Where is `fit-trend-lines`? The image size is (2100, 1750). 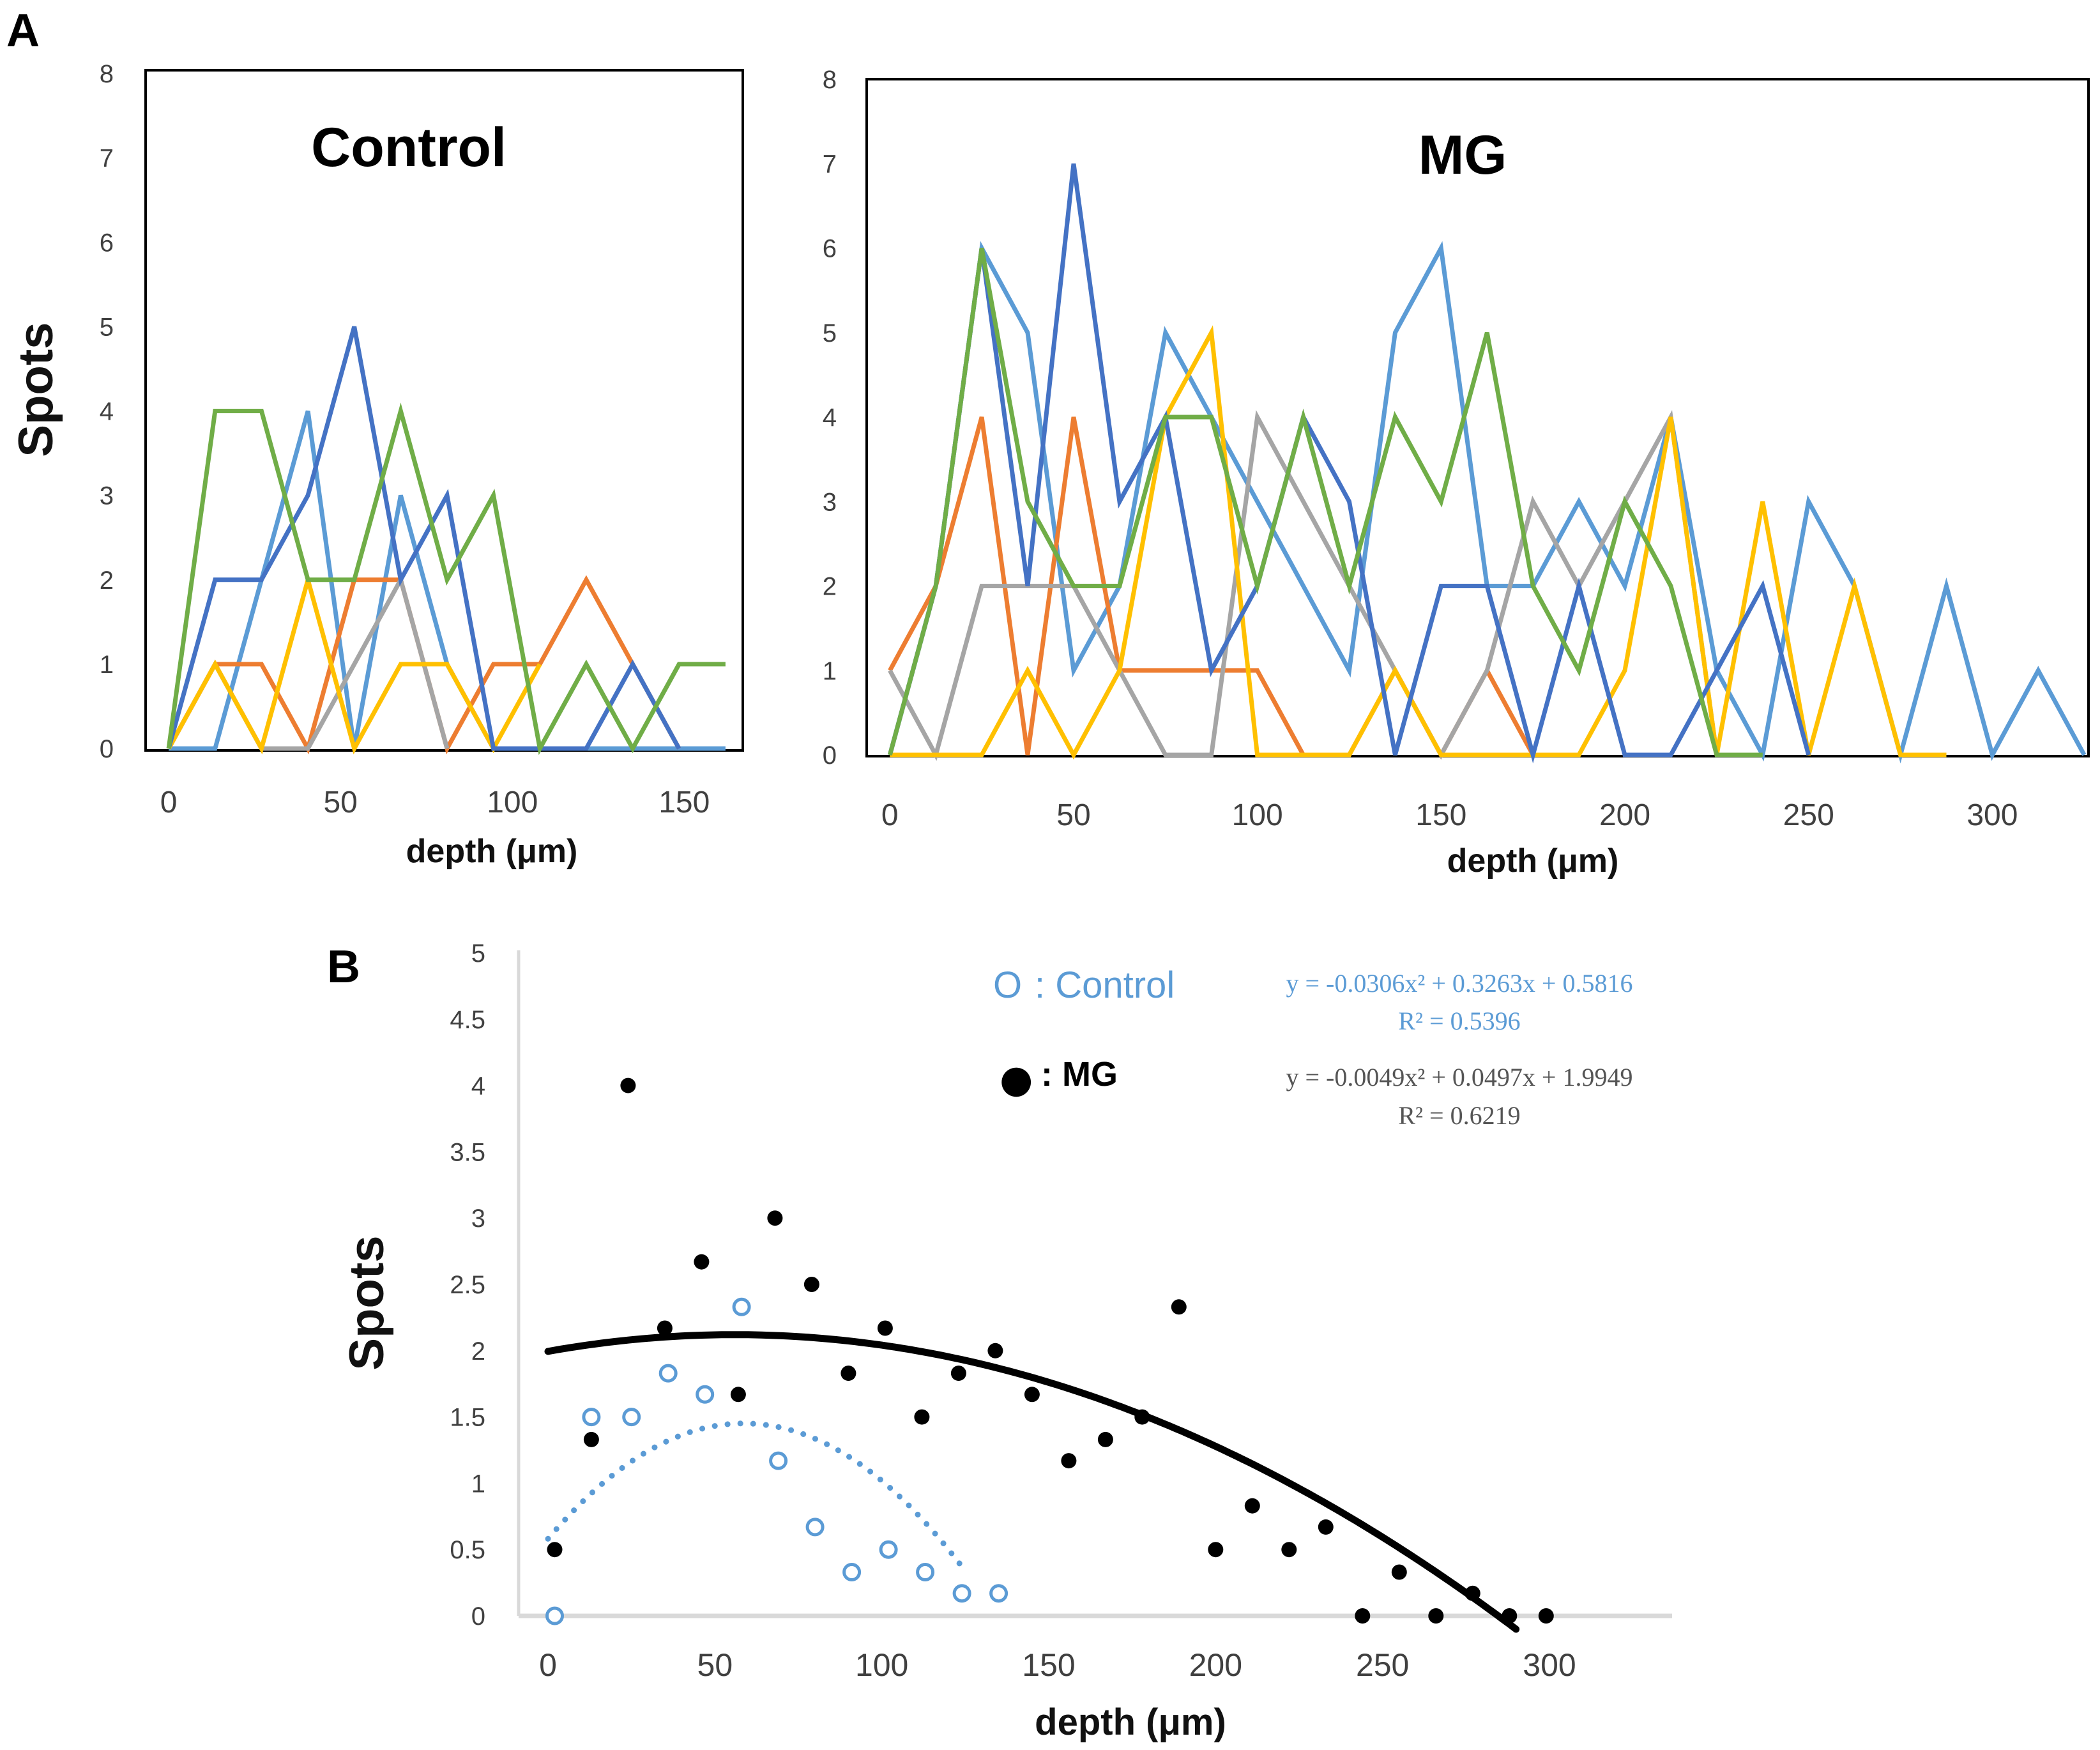 fit-trend-lines is located at coordinates (1032, 1482).